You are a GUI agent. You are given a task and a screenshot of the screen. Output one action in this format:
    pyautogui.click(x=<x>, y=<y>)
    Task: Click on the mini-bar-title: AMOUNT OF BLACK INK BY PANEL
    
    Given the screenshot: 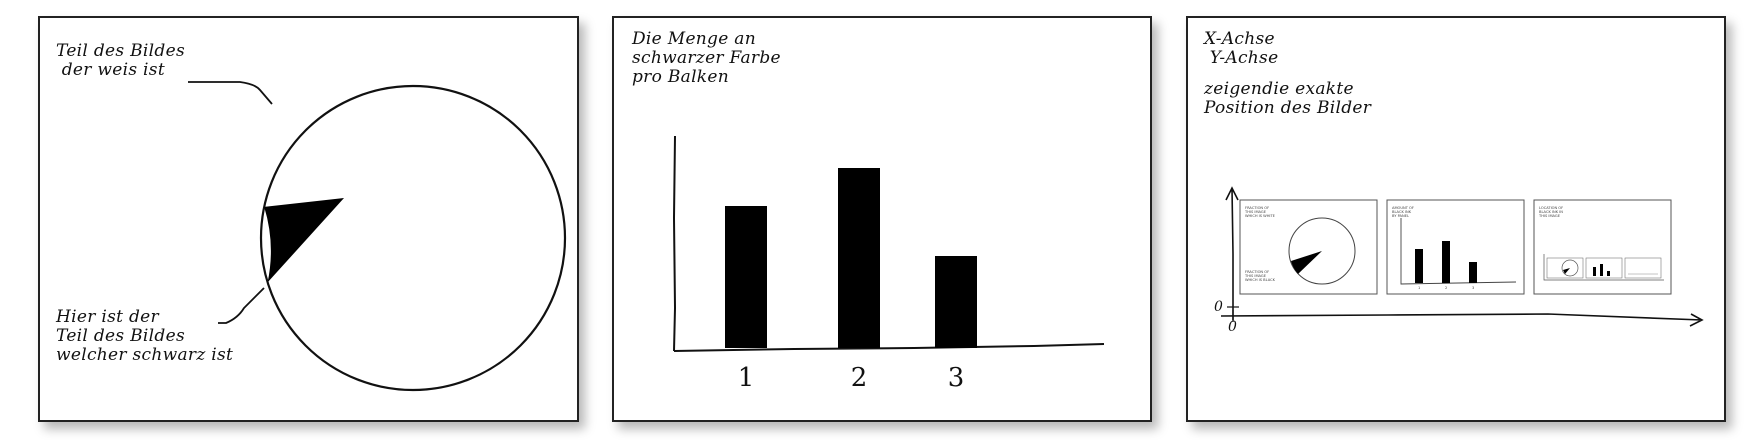 What is the action you would take?
    pyautogui.click(x=1403, y=212)
    